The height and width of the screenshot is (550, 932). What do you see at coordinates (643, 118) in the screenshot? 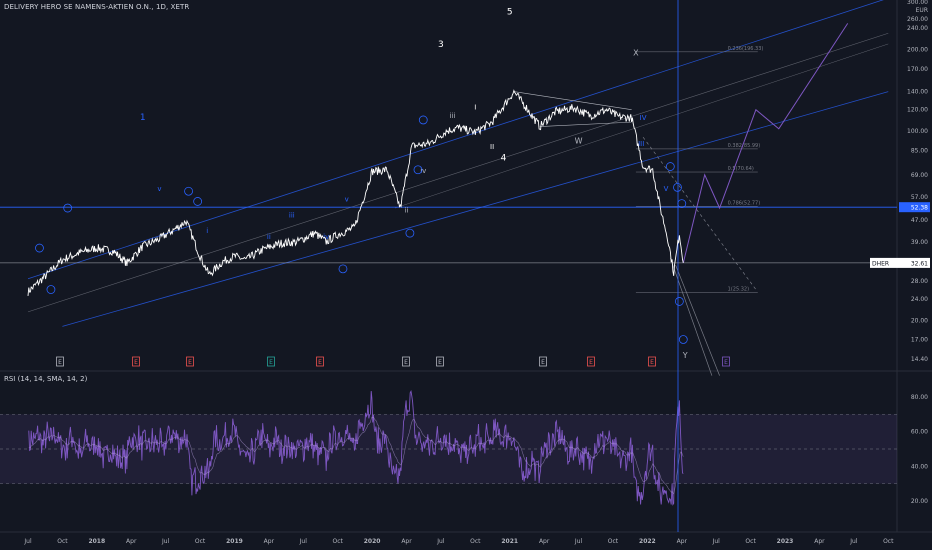
I see `wave-label: IV` at bounding box center [643, 118].